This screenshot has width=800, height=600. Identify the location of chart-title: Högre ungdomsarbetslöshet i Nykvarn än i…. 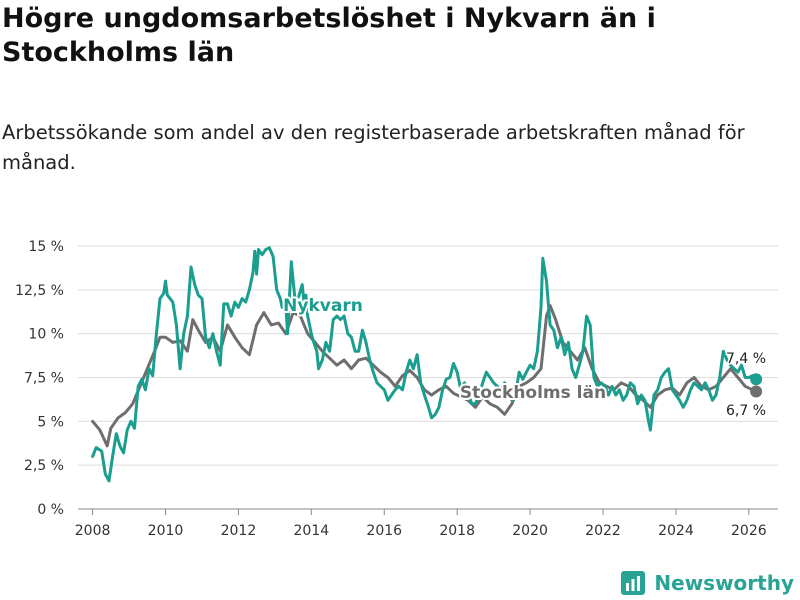
(329, 35).